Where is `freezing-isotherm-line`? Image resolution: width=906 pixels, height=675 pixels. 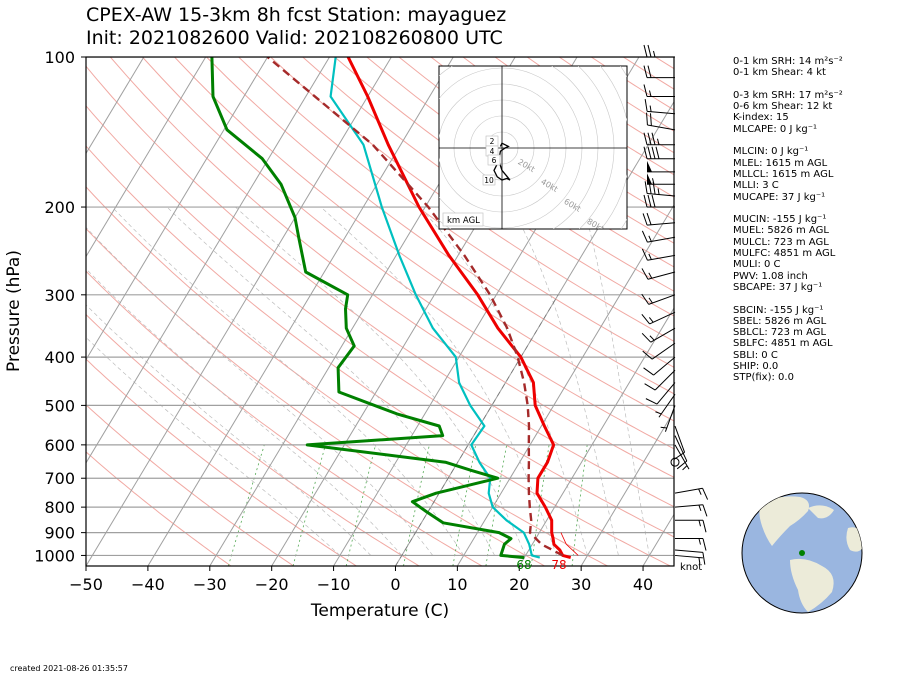 freezing-isotherm-line is located at coordinates (477, 430).